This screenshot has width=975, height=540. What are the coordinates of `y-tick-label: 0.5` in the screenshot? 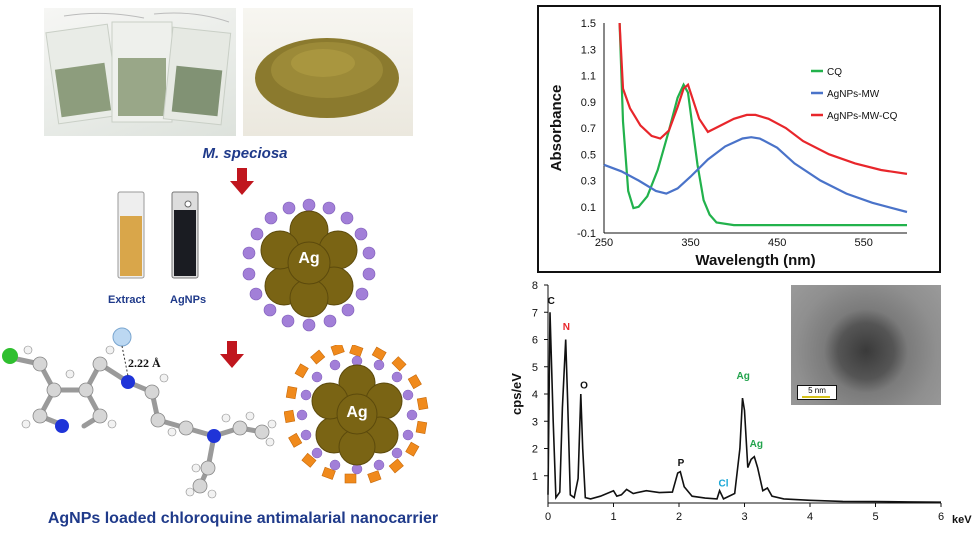 It's located at (588, 155).